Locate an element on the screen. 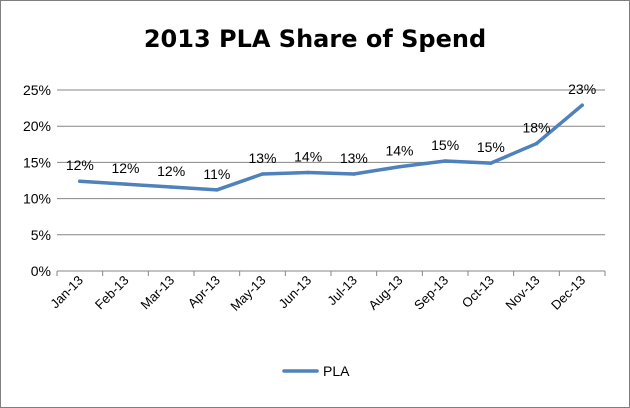 Image resolution: width=630 pixels, height=408 pixels. y-tick-label: 10% is located at coordinates (37, 199).